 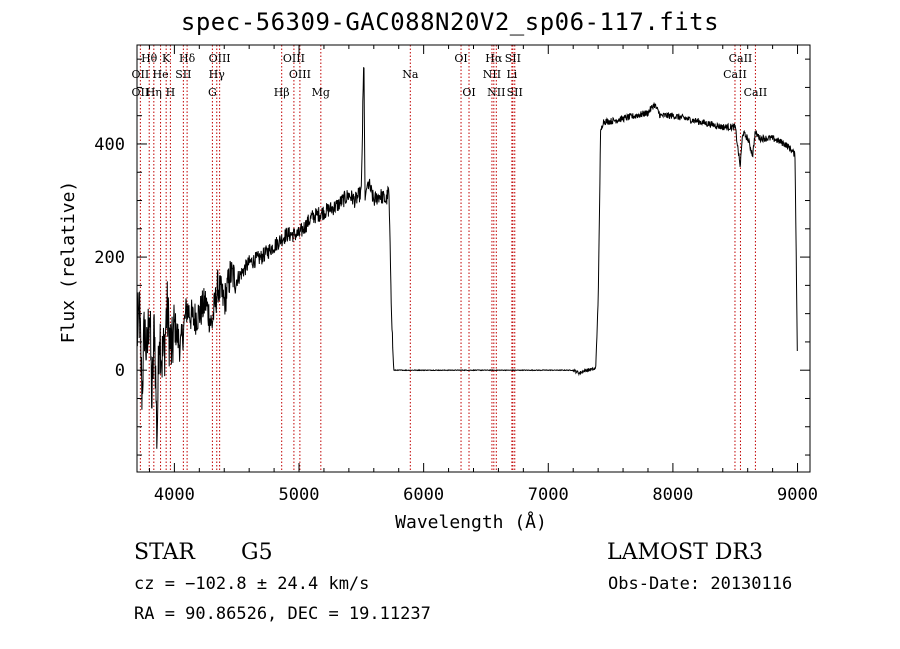 What do you see at coordinates (685, 552) in the screenshot?
I see `survey-name: LAMOST DR3` at bounding box center [685, 552].